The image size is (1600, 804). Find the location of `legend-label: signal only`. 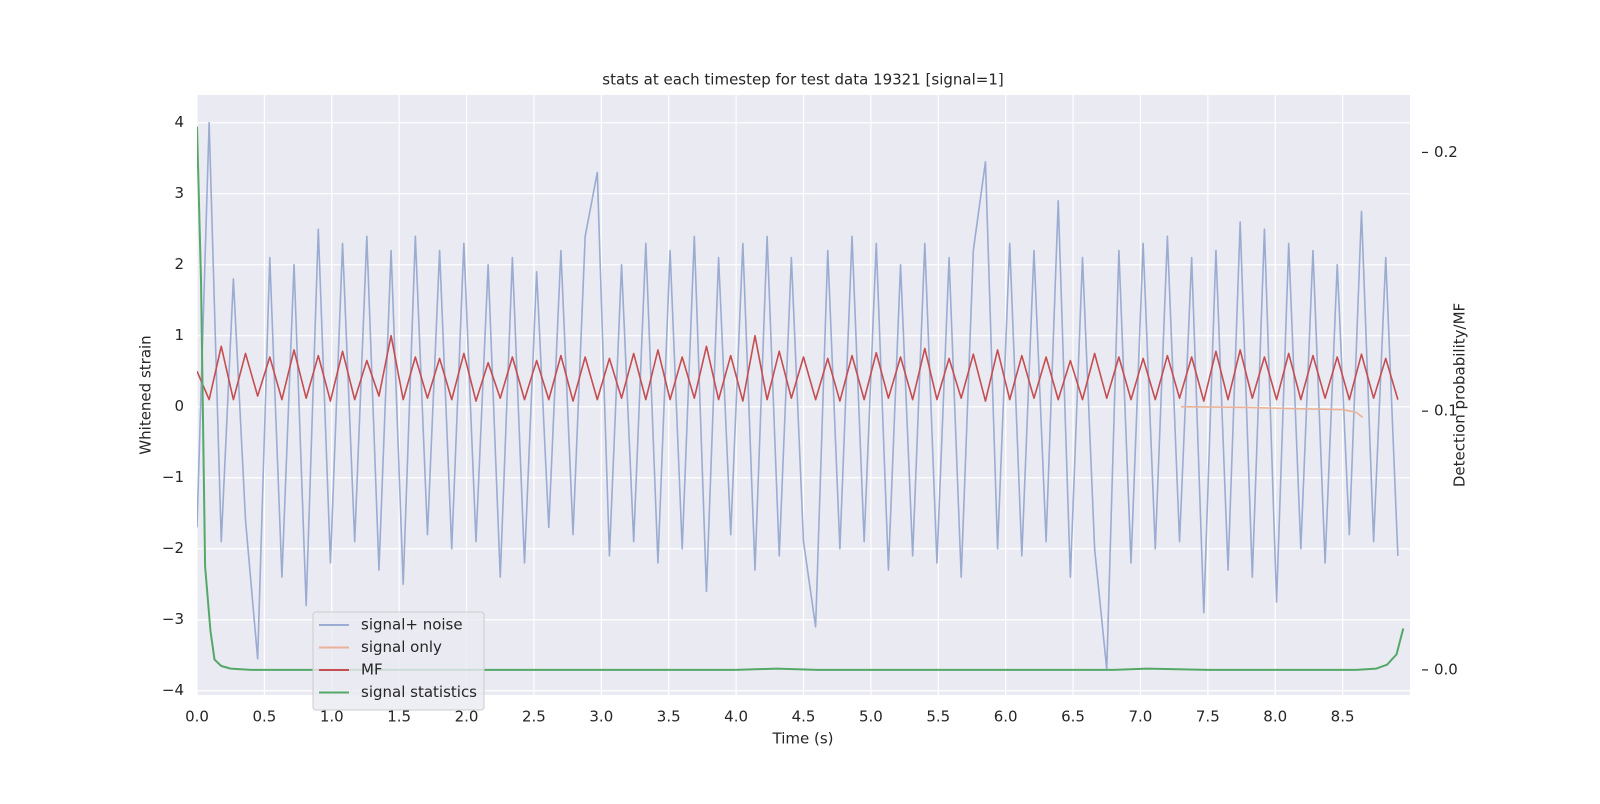

legend-label: signal only is located at coordinates (401, 647).